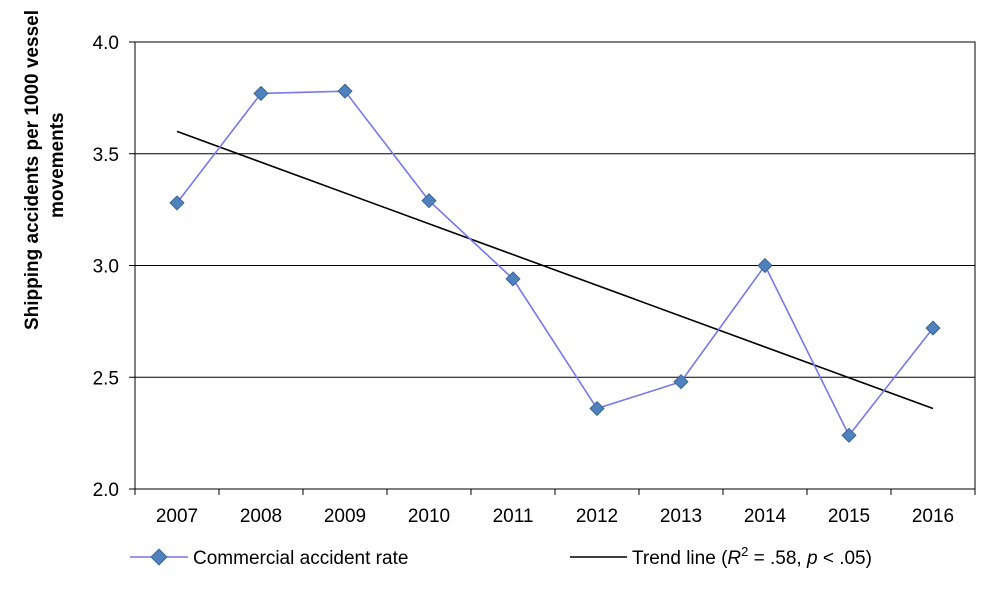 This screenshot has width=1000, height=589. Describe the element at coordinates (744, 551) in the screenshot. I see `legend-trend-r-sup: 2` at that location.